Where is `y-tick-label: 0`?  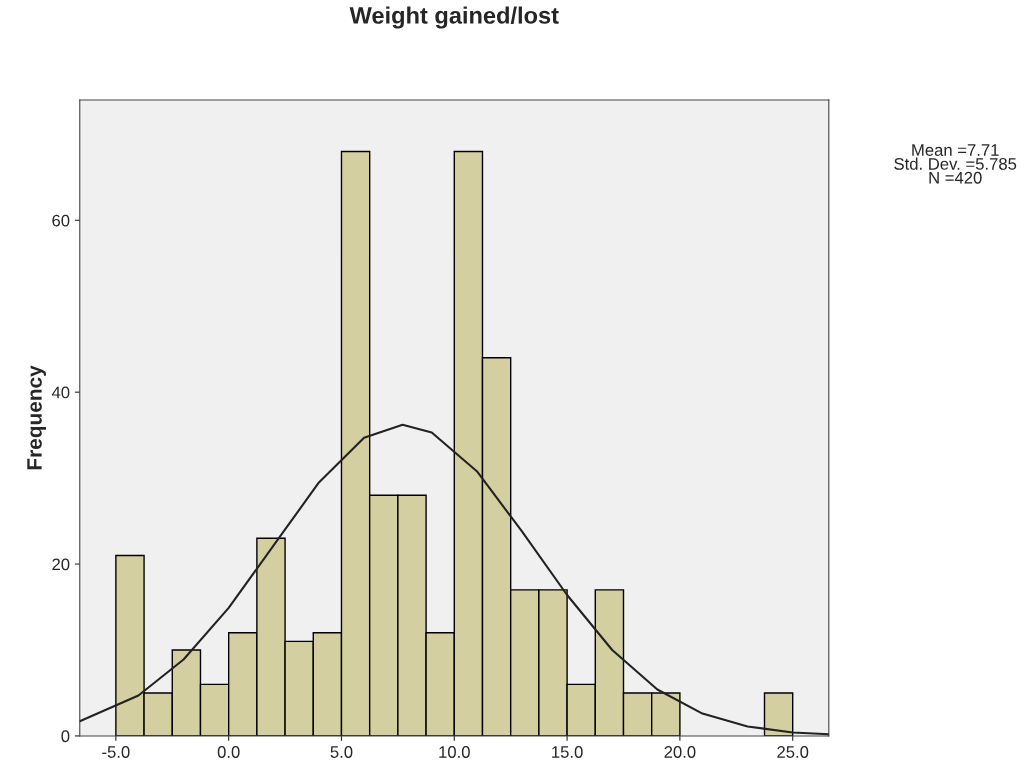 y-tick-label: 0 is located at coordinates (65, 736).